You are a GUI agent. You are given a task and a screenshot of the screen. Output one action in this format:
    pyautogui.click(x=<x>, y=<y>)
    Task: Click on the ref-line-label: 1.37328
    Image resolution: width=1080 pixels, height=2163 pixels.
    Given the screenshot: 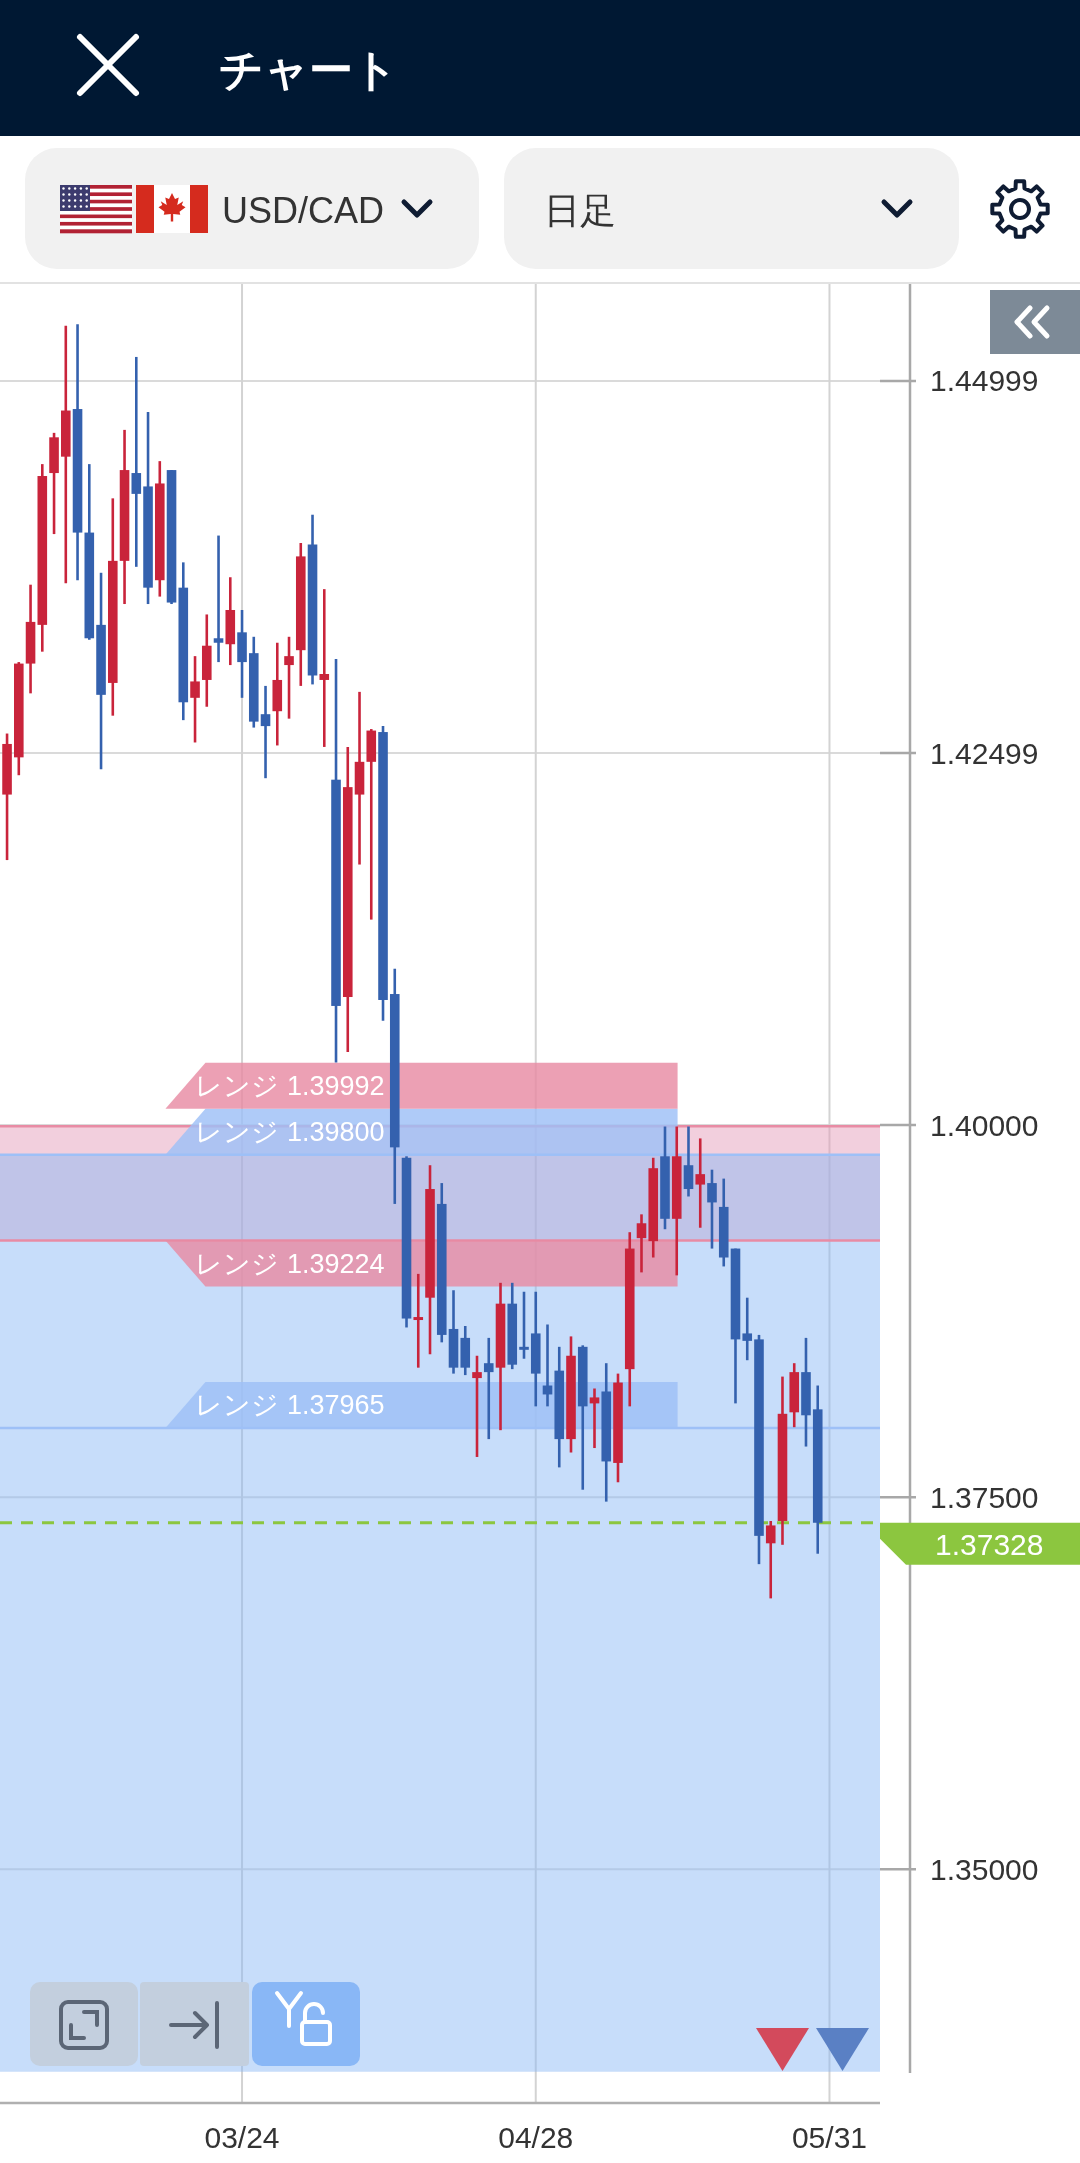 What is the action you would take?
    pyautogui.click(x=989, y=1545)
    